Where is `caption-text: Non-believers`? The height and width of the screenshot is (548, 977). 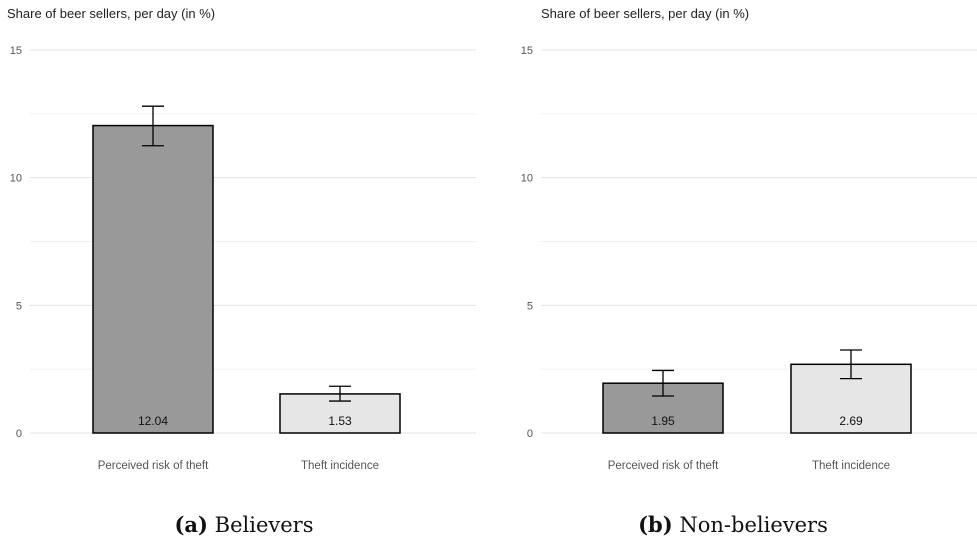
caption-text: Non-believers is located at coordinates (753, 525).